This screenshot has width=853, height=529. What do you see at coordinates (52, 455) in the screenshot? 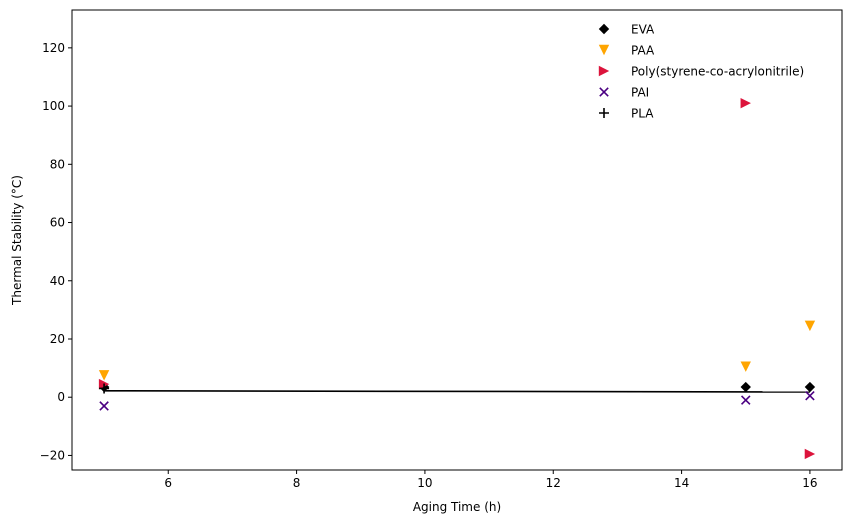
I see `y-tick-label: −20` at bounding box center [52, 455].